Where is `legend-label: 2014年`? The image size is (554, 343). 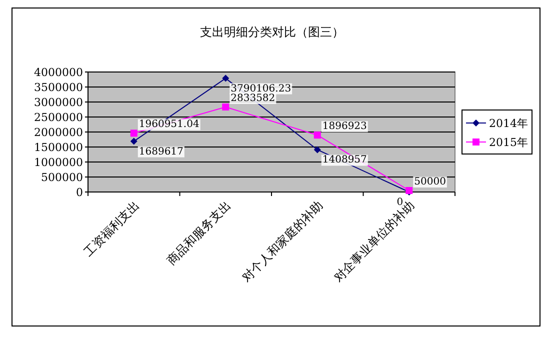
legend-label: 2014年 is located at coordinates (508, 123).